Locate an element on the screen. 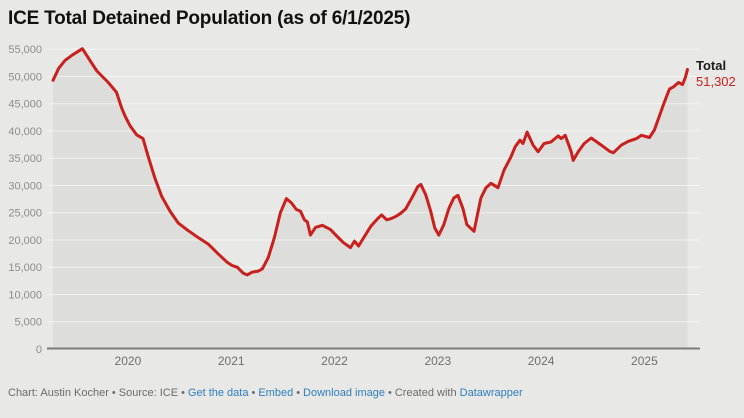  y-tick-label: 45,000 is located at coordinates (25, 105).